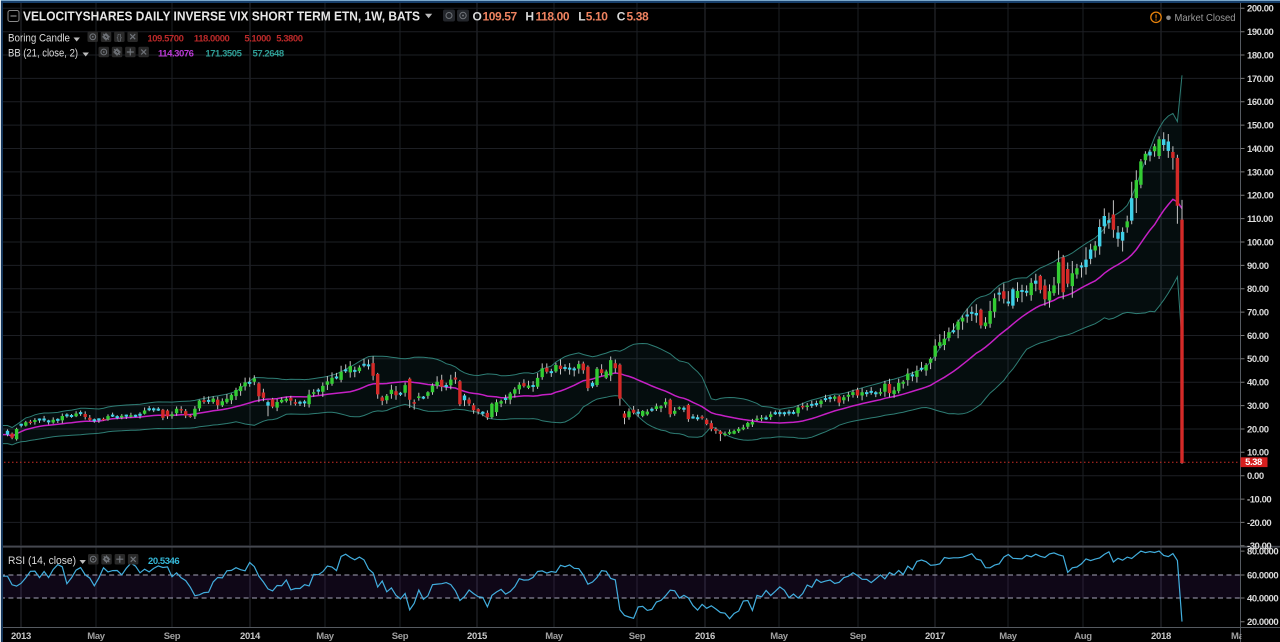  I want to click on svg-text: BB (21, close, 2), so click(43, 54).